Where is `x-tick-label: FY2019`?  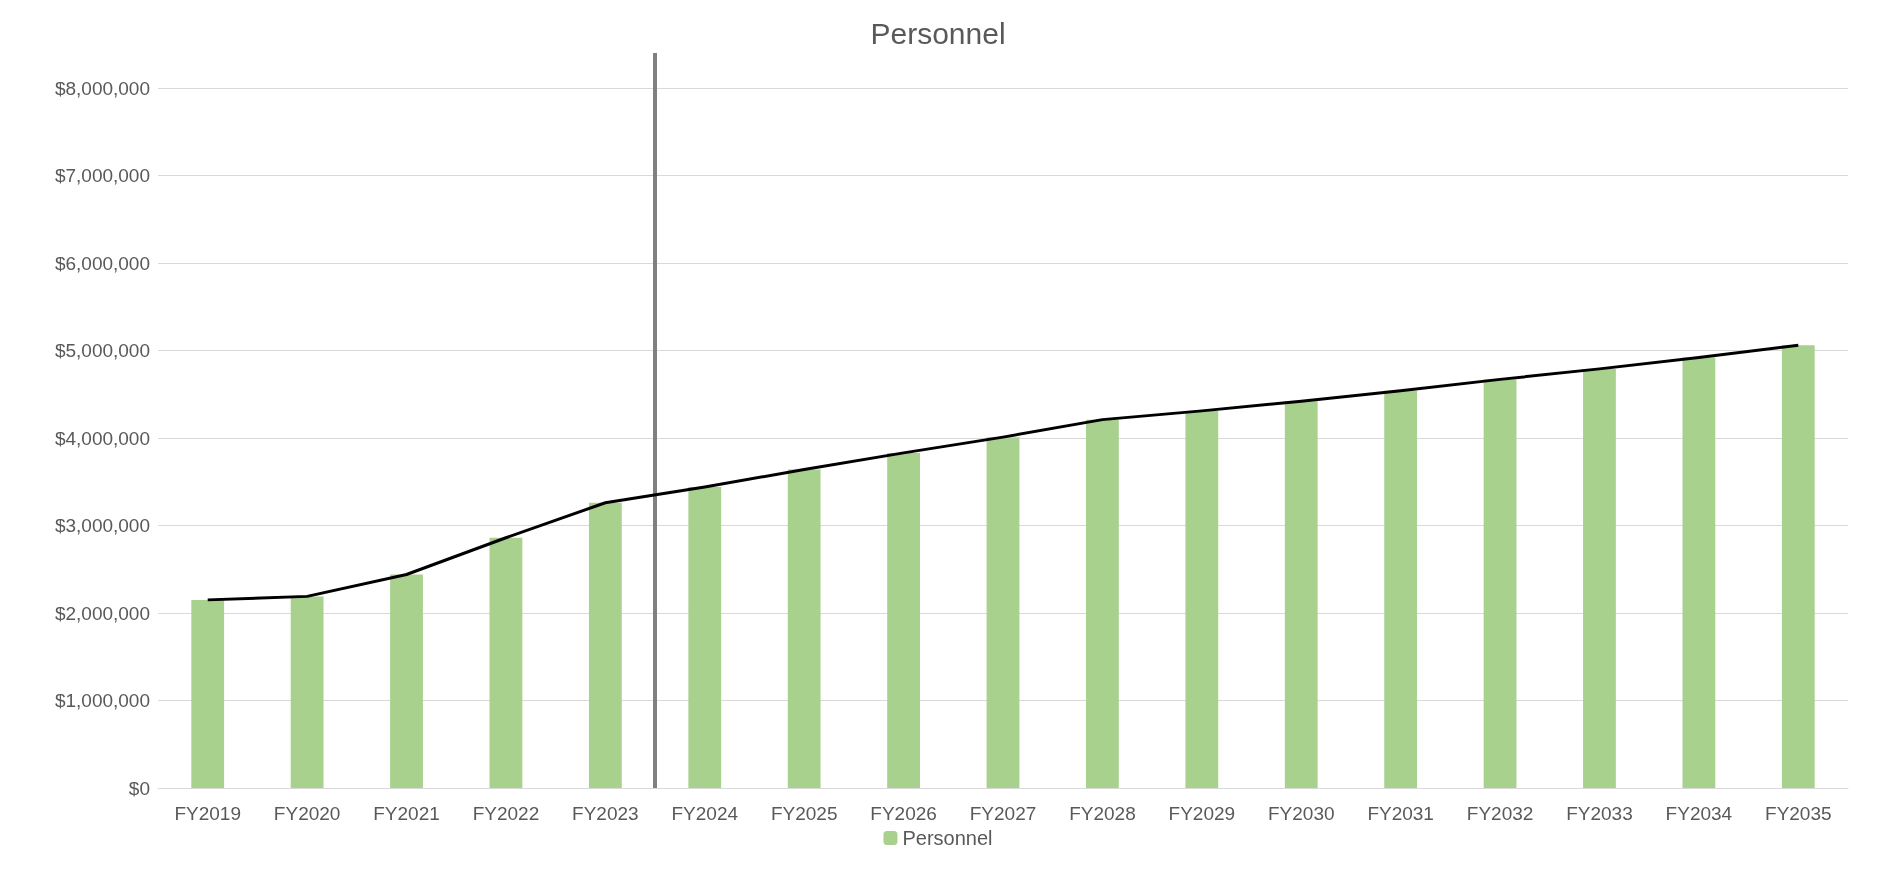
x-tick-label: FY2019 is located at coordinates (207, 813).